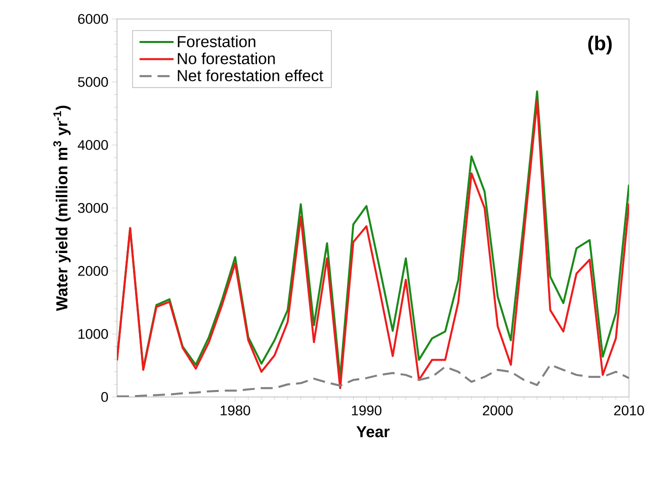 The width and height of the screenshot is (657, 479). What do you see at coordinates (251, 76) in the screenshot?
I see `legend-label: Net forestation effect` at bounding box center [251, 76].